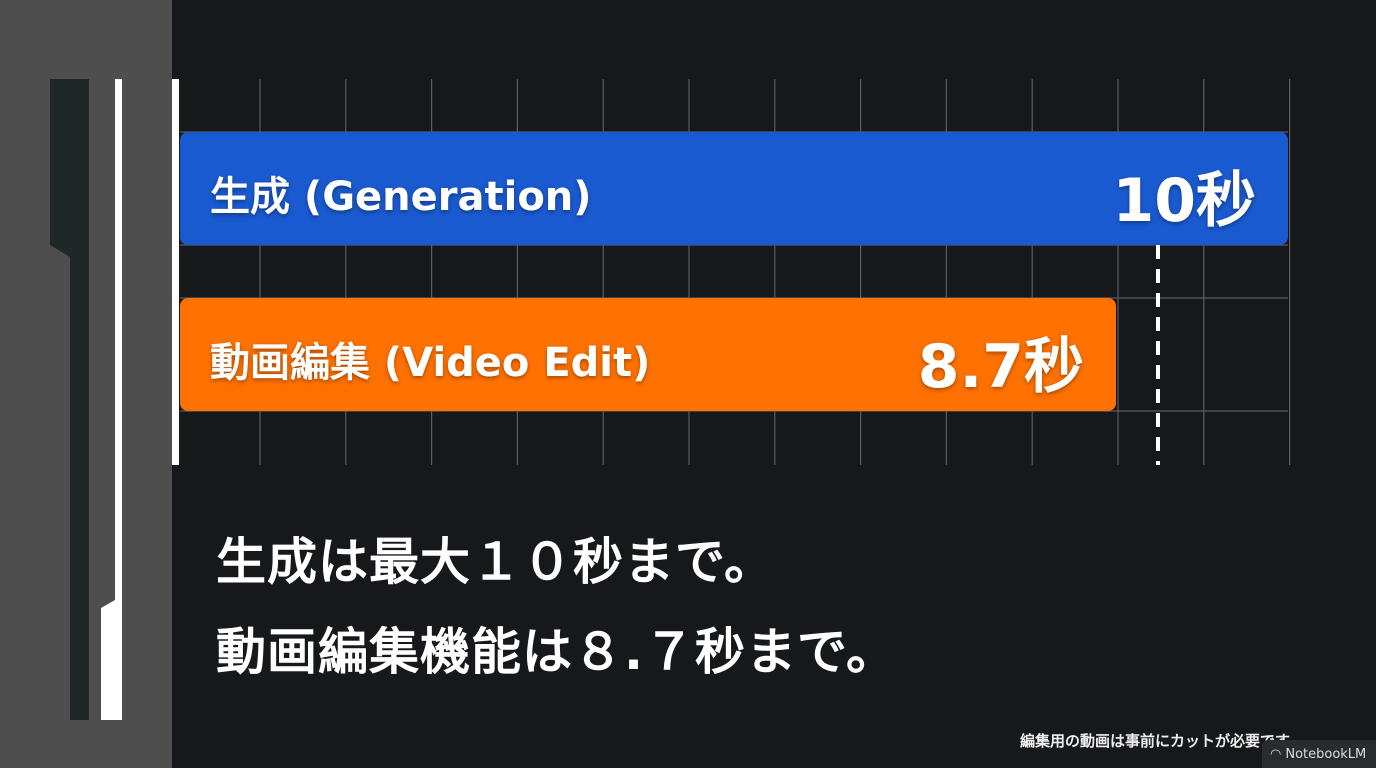 This screenshot has height=768, width=1376. What do you see at coordinates (430, 363) in the screenshot?
I see `bar-category-label: 動画編集 (Video Edit)` at bounding box center [430, 363].